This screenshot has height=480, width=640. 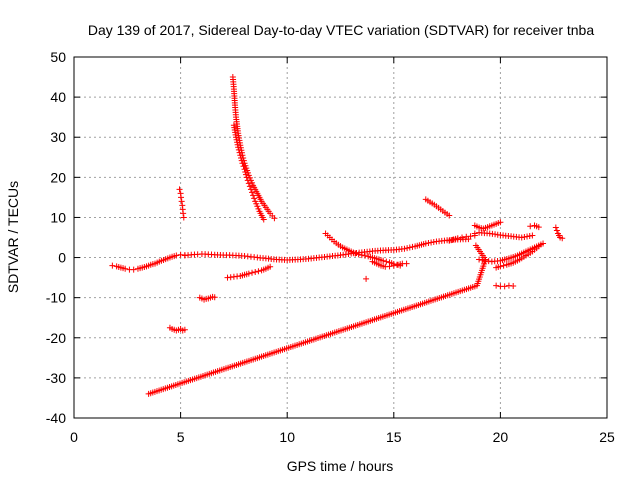 I want to click on y-tick-label: 10, so click(x=58, y=217).